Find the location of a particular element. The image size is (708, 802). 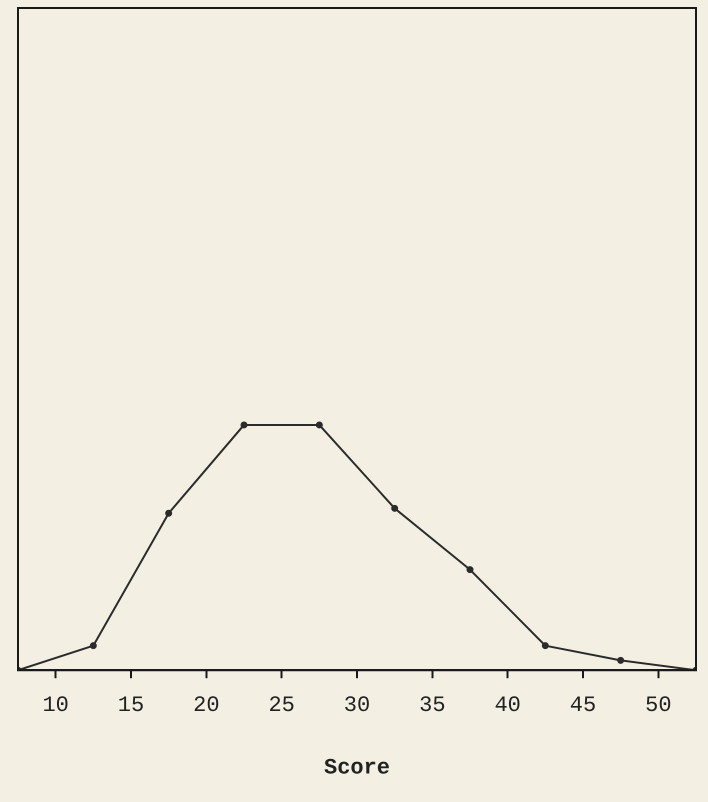

x-tick-label: 10 is located at coordinates (55, 705).